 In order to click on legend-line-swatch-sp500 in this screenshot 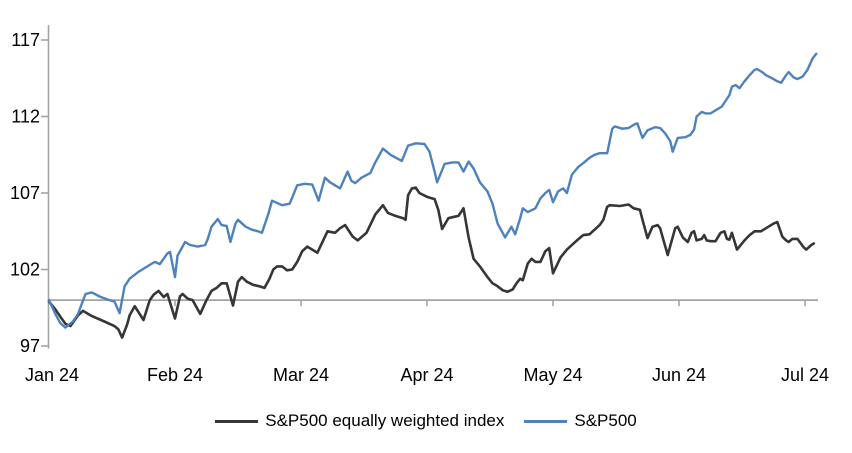, I will do `click(546, 421)`.